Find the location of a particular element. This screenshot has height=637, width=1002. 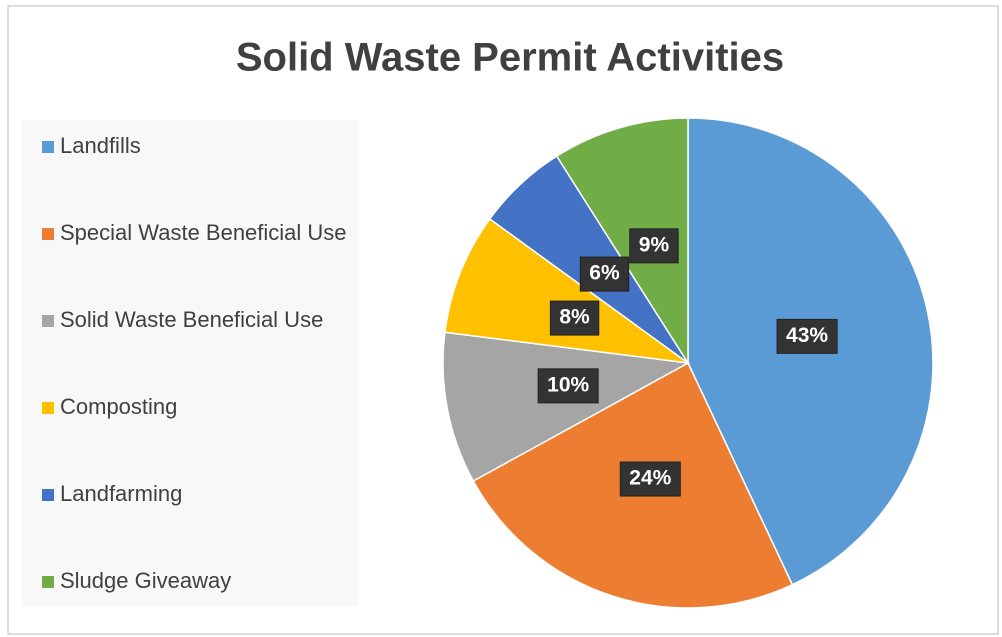

legend-label: Landfills is located at coordinates (100, 145).